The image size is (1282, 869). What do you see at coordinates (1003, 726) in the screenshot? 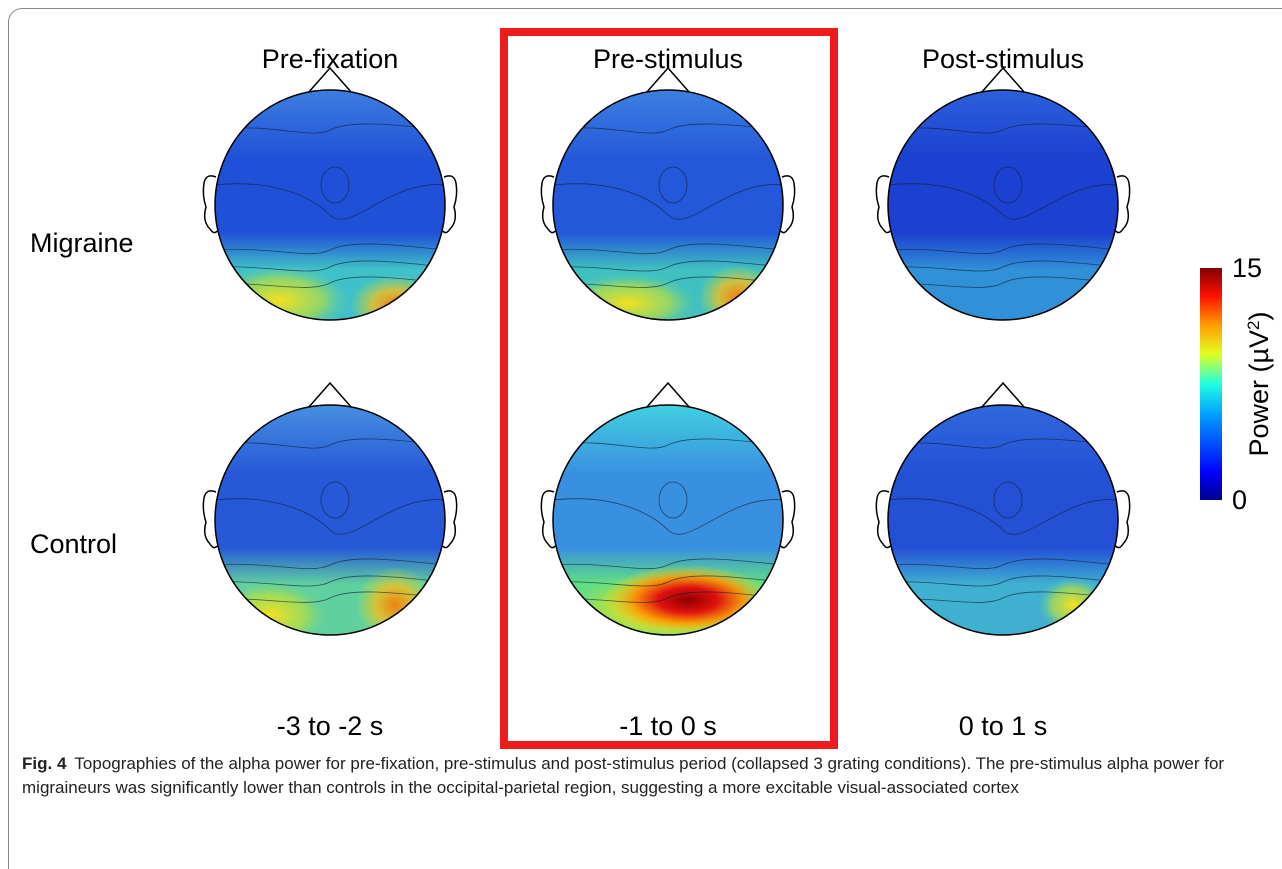
I see `time-label: 0 to 1 s` at bounding box center [1003, 726].